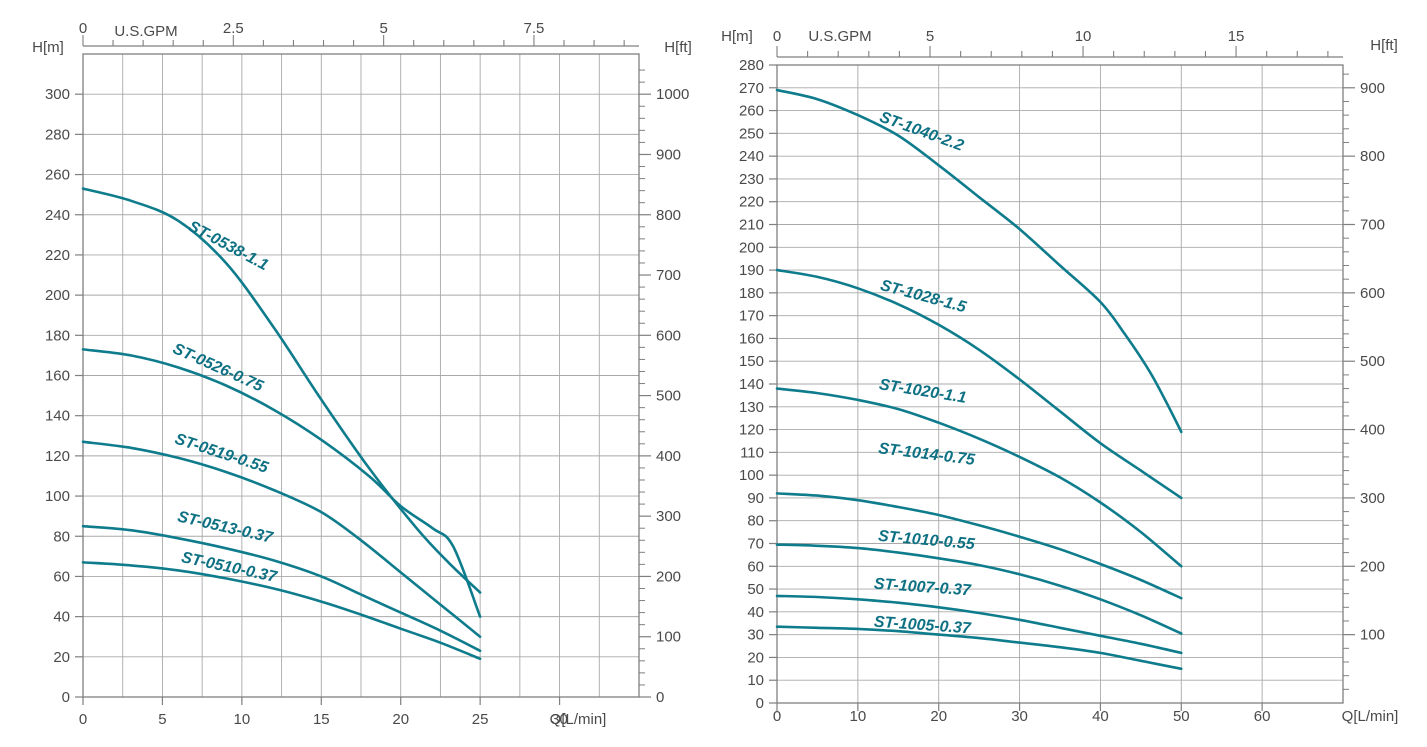  I want to click on curve-ST-1028-1.5, so click(979, 384).